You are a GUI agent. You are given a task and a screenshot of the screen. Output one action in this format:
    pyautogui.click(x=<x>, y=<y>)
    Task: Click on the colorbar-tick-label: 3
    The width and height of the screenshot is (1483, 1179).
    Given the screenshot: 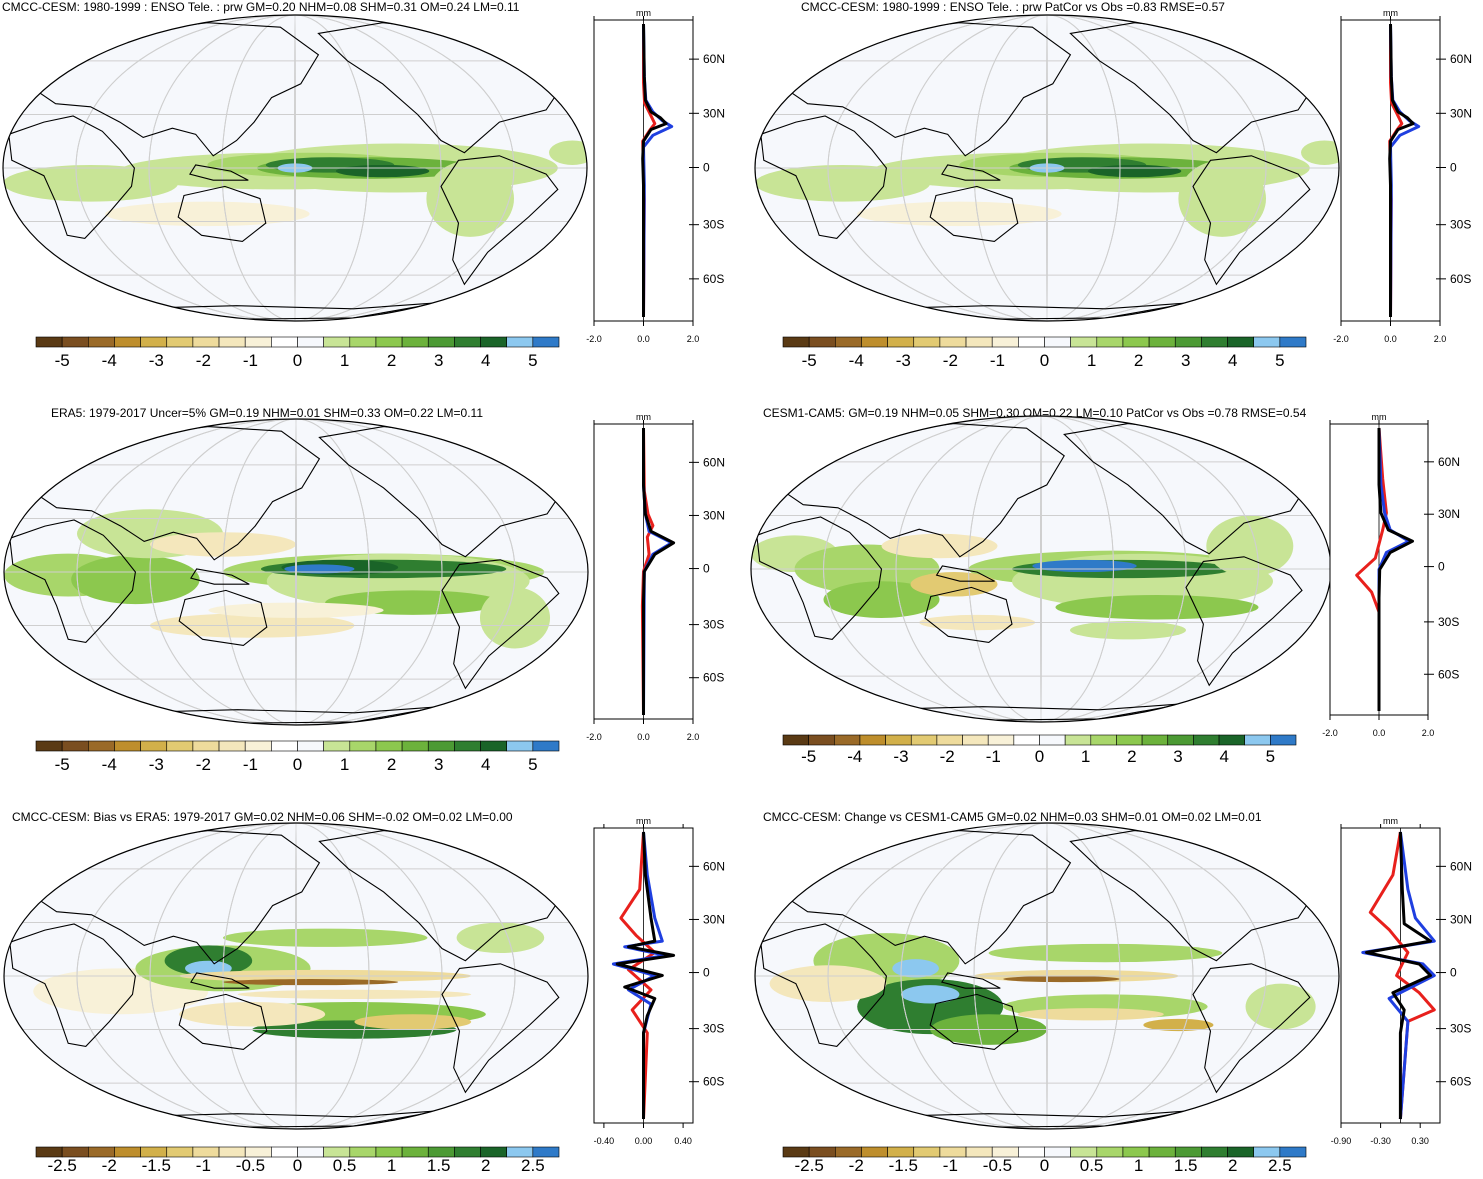 What is the action you would take?
    pyautogui.click(x=438, y=360)
    